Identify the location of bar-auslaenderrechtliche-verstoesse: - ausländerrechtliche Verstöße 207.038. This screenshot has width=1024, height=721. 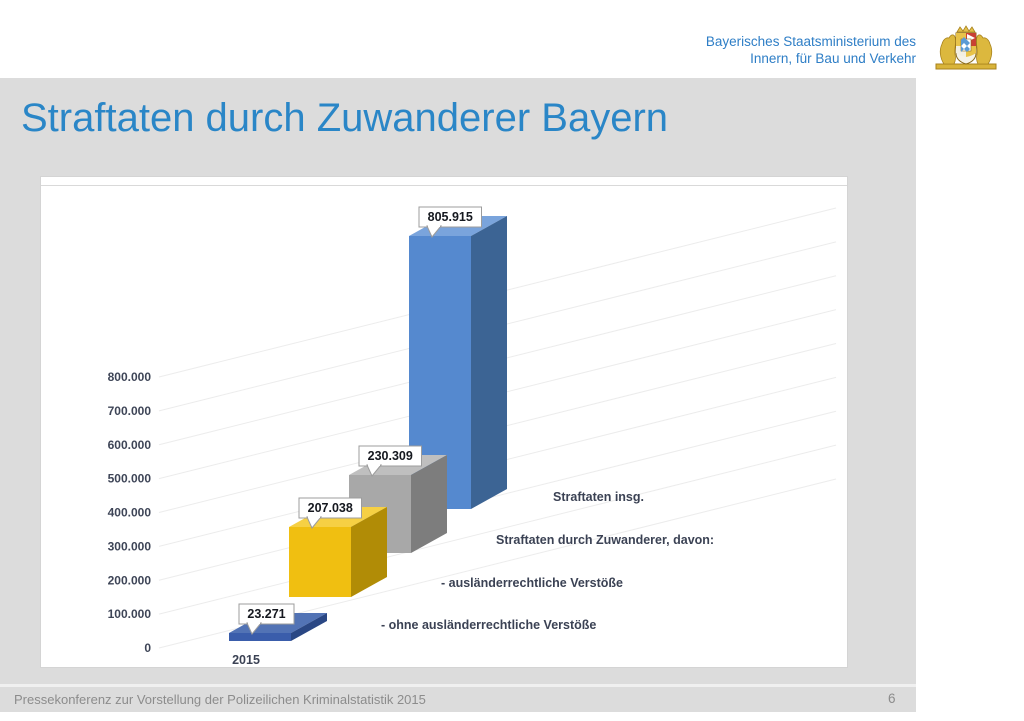
(456, 547).